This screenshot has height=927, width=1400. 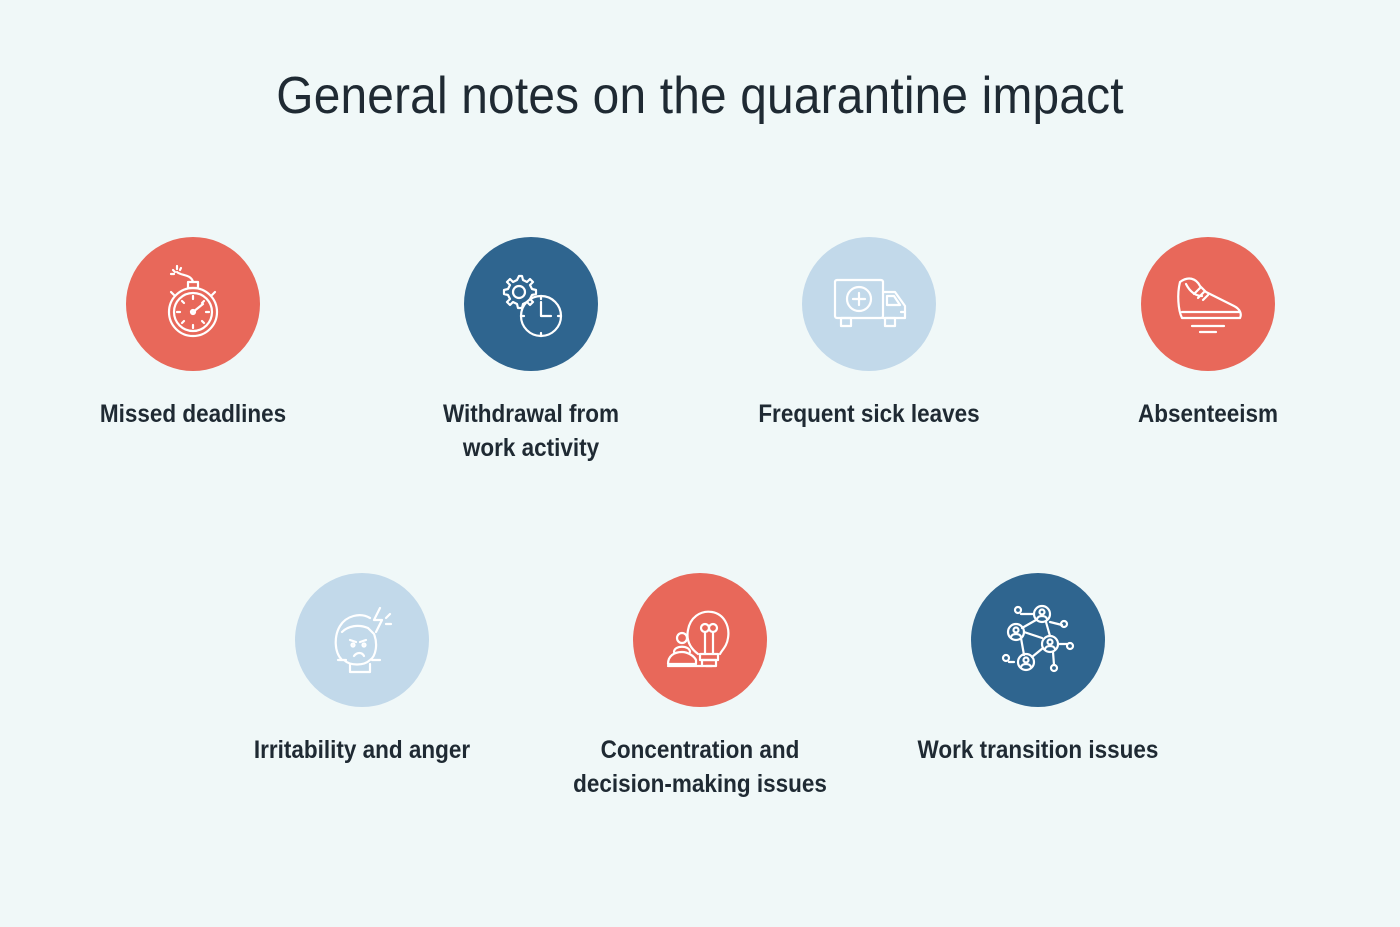 What do you see at coordinates (193, 414) in the screenshot?
I see `item-label: Missed deadlines` at bounding box center [193, 414].